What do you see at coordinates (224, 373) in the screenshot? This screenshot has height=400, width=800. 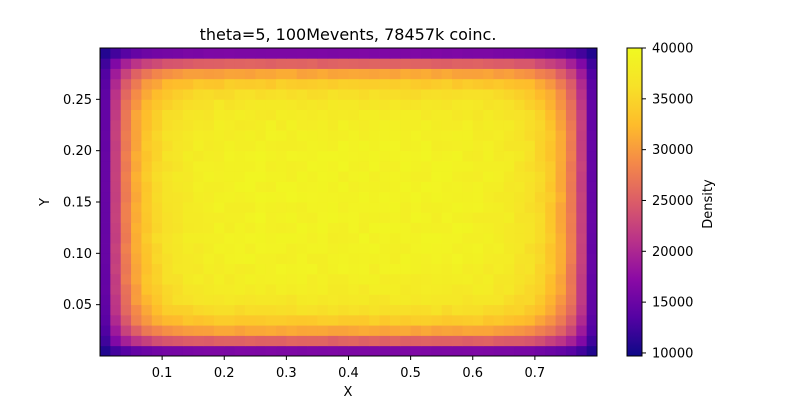 I see `x-tick-label: 0.2` at bounding box center [224, 373].